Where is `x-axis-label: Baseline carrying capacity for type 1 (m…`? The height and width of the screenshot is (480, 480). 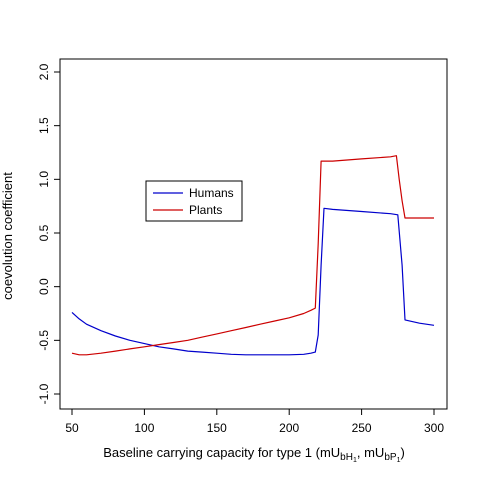
x-axis-label: Baseline carrying capacity for type 1 (m… is located at coordinates (254, 454).